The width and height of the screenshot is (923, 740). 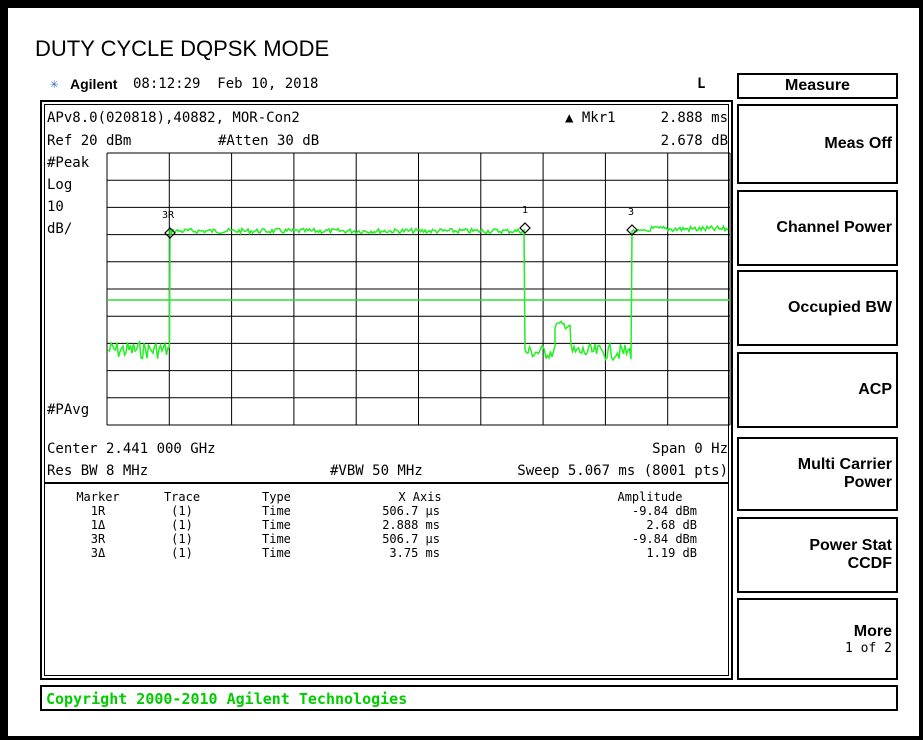 I want to click on softkey-label: Multi Carrier, so click(x=844, y=464).